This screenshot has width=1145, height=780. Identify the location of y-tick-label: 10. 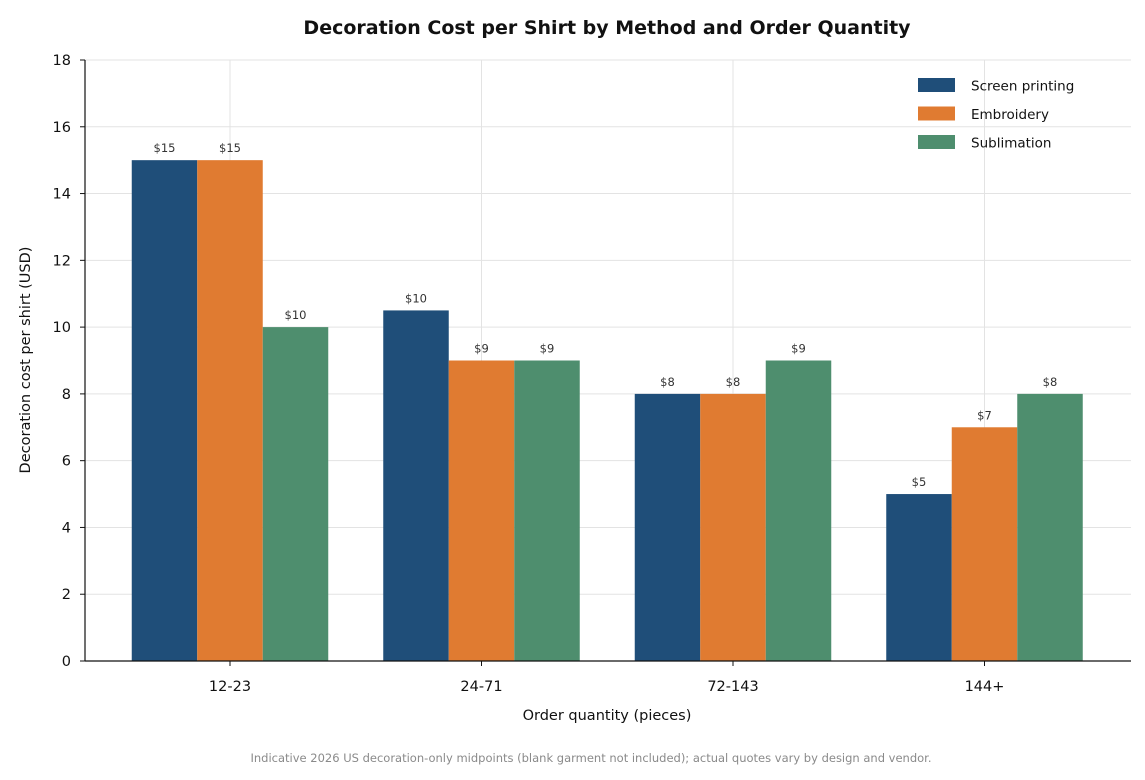
(62, 328).